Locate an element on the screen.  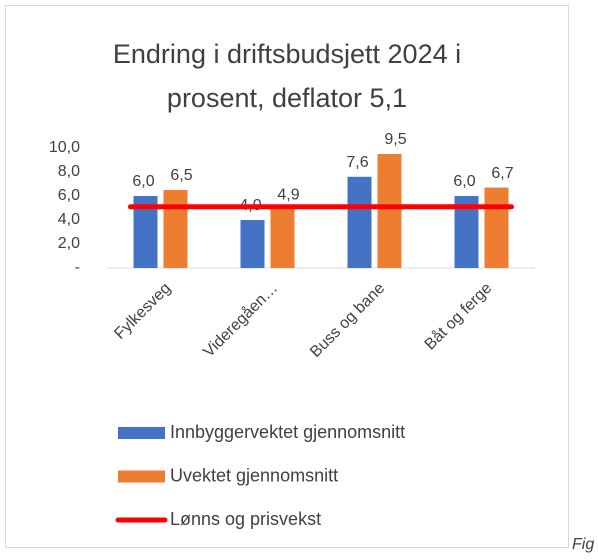
data-label: 9,5 is located at coordinates (395, 139).